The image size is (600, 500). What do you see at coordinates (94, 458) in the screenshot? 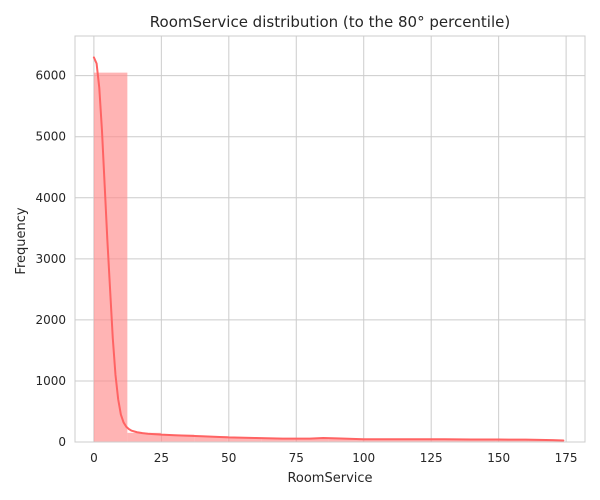
I see `x-tick-label: 0` at bounding box center [94, 458].